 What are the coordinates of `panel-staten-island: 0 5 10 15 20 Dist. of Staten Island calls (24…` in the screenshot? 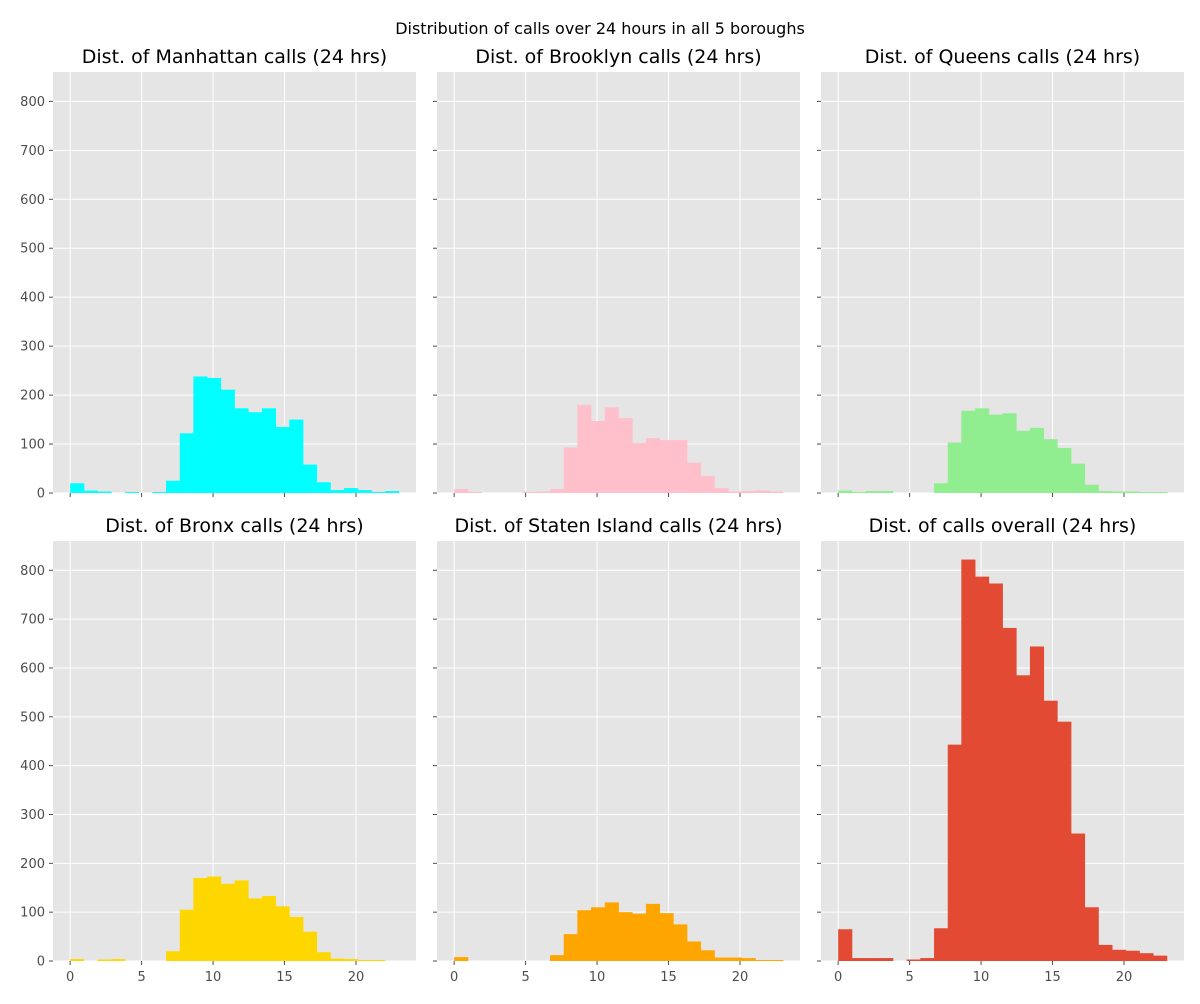 It's located at (616, 750).